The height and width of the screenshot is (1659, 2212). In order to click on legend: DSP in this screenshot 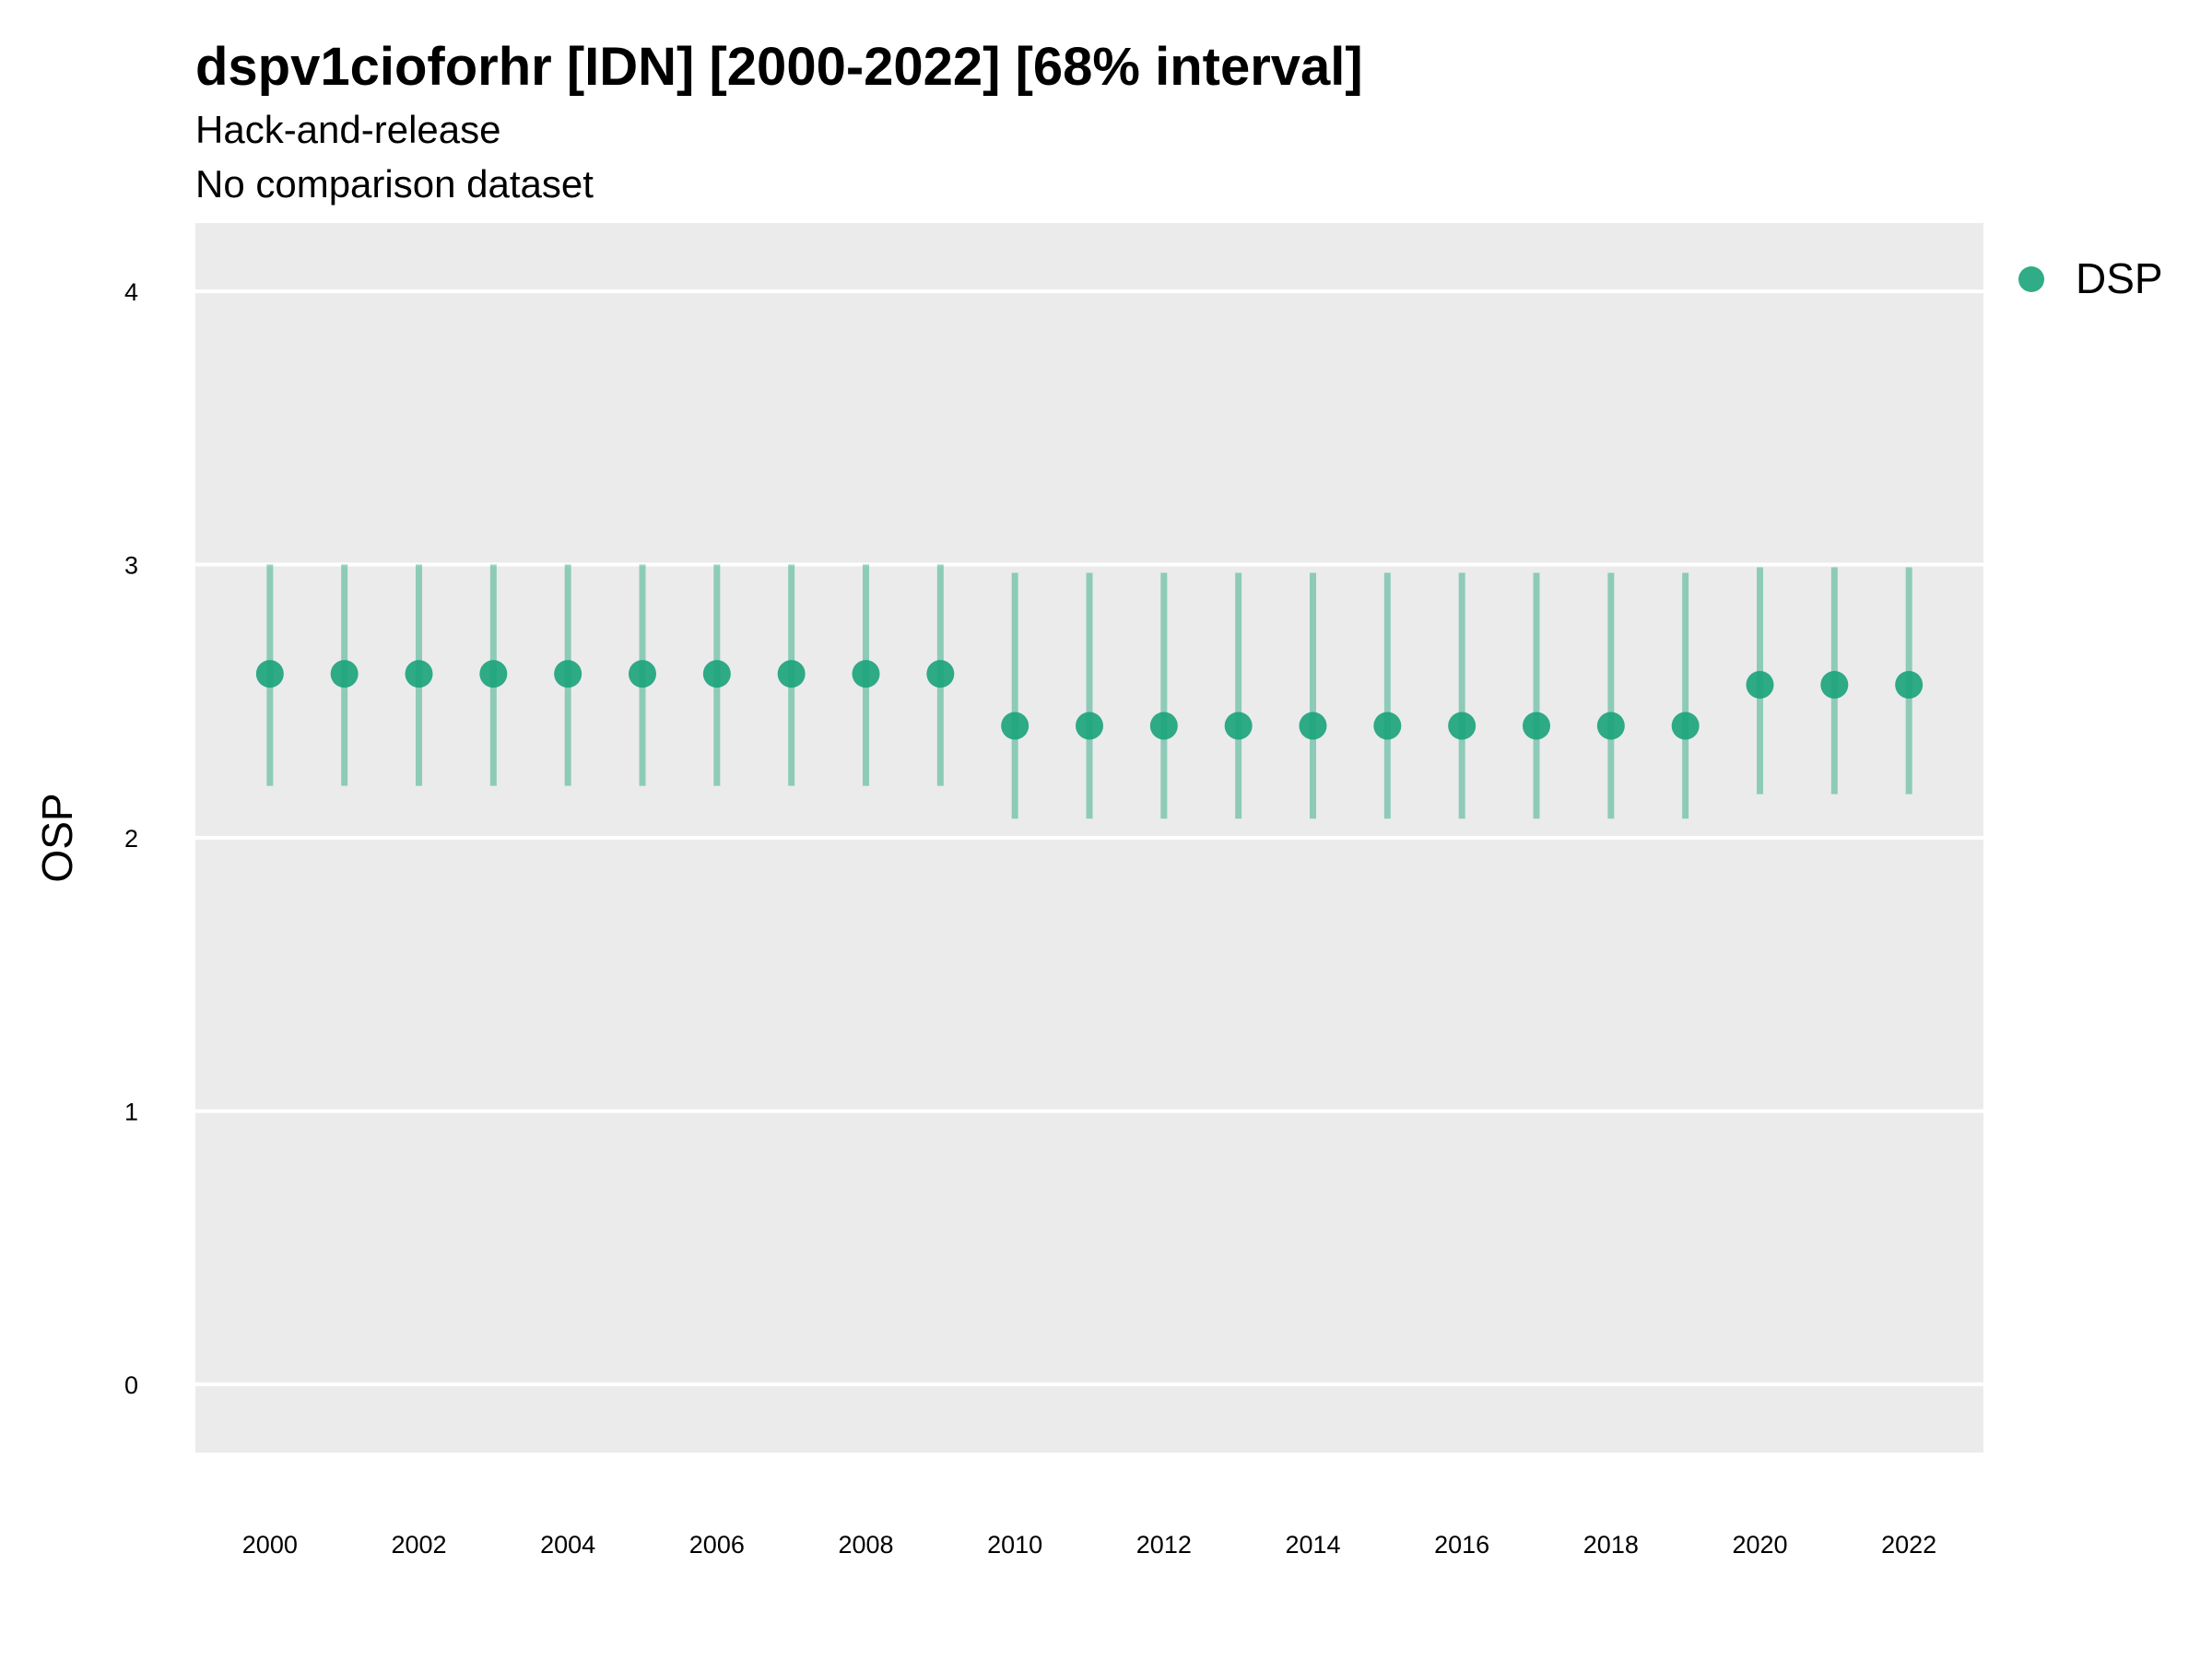, I will do `click(2090, 278)`.